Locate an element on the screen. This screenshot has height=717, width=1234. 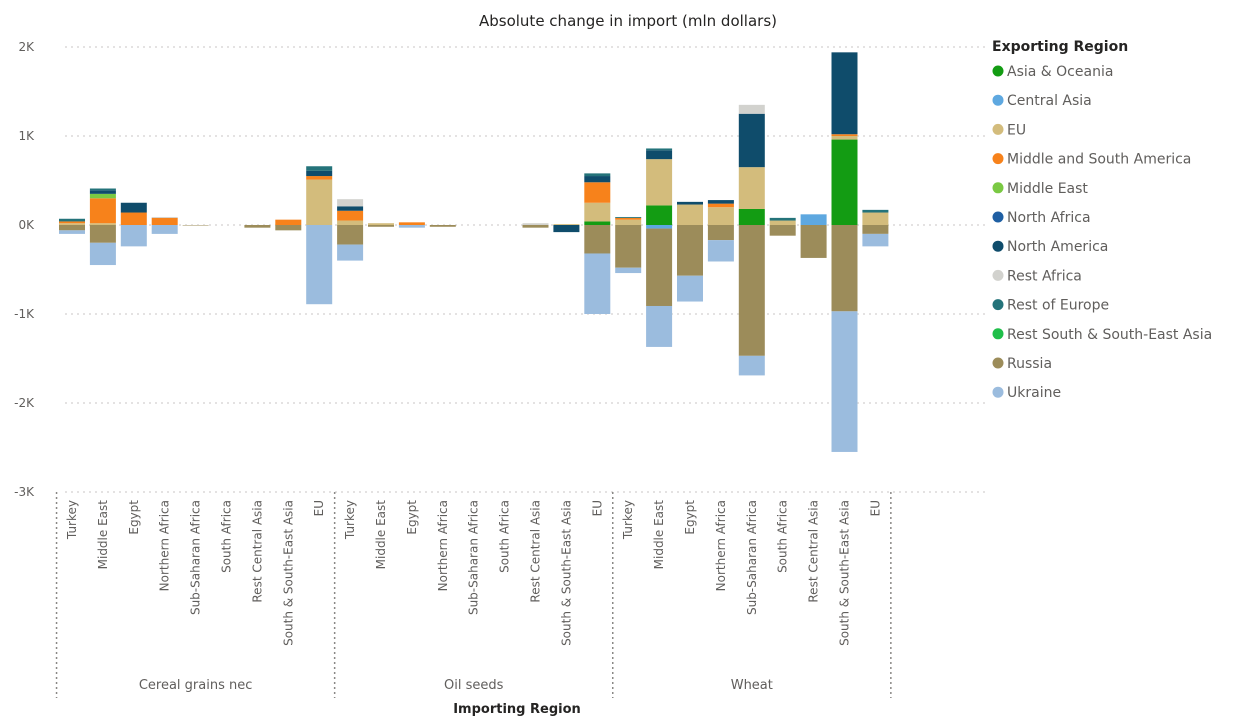
legend-item-label: Middle and South America is located at coordinates (1099, 160).